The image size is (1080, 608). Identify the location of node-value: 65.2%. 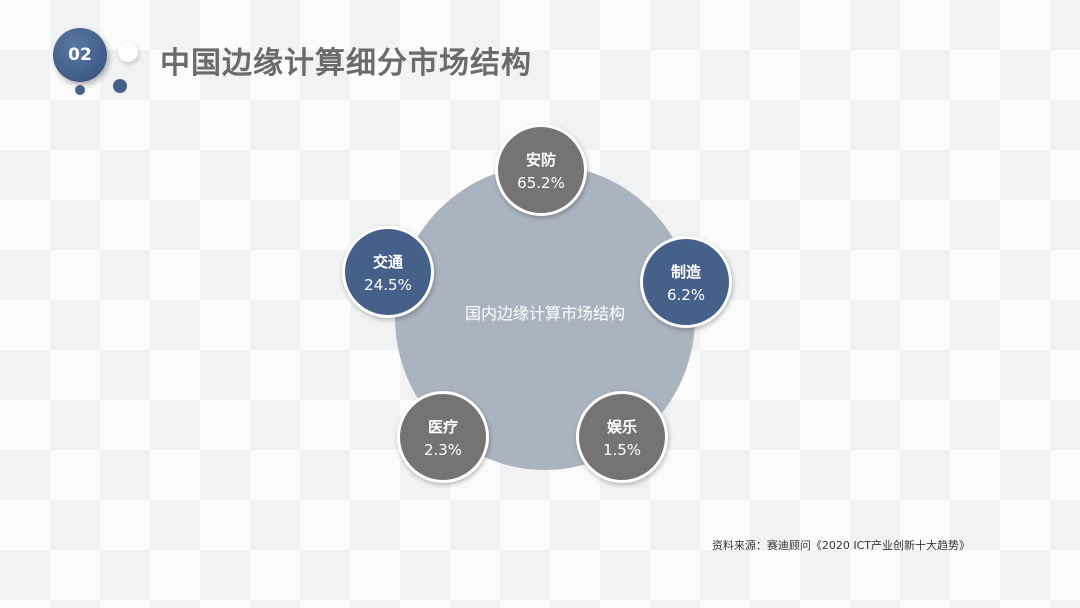
(541, 182).